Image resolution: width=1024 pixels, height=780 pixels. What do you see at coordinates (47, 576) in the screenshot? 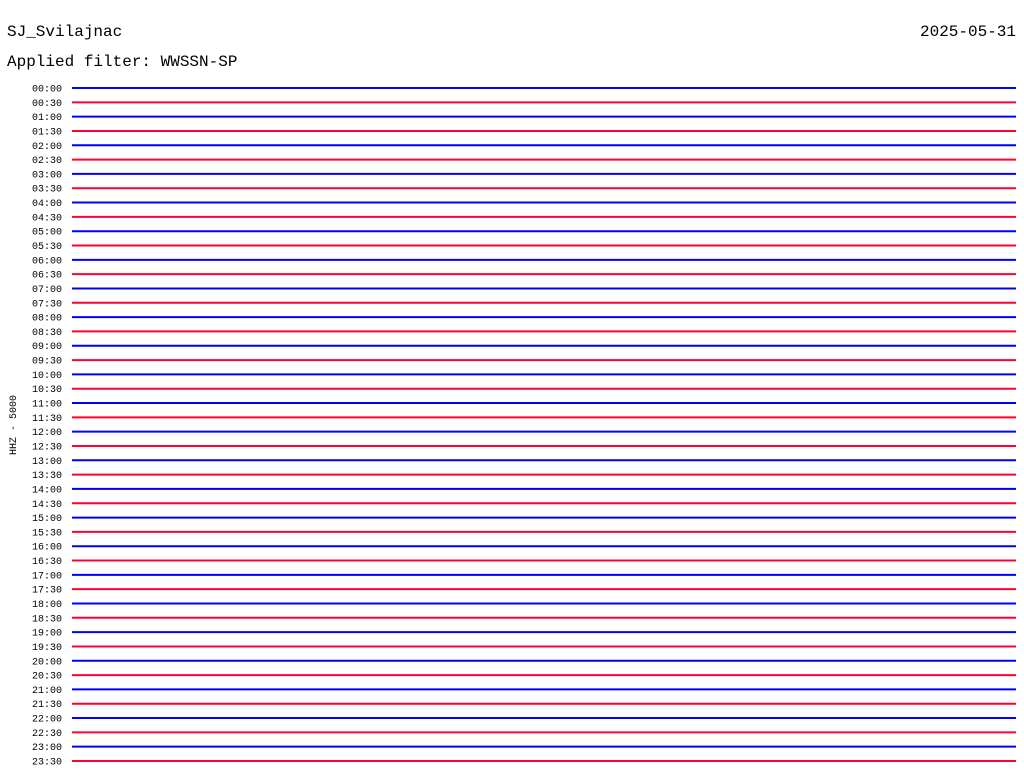
I see `time-label: 17:00` at bounding box center [47, 576].